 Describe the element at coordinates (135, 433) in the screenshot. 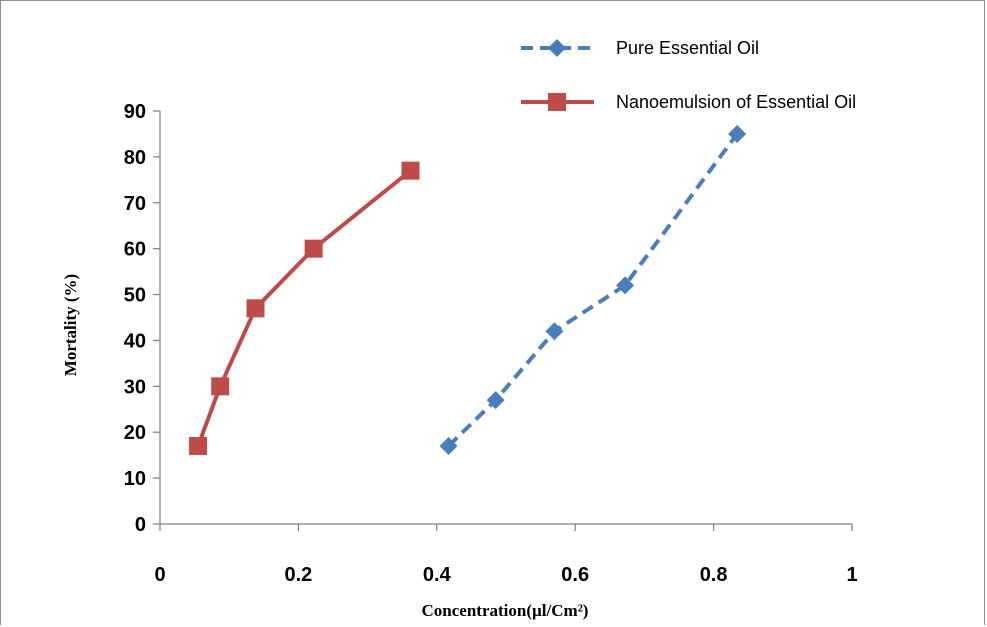

I see `y-tick-label: 20` at that location.